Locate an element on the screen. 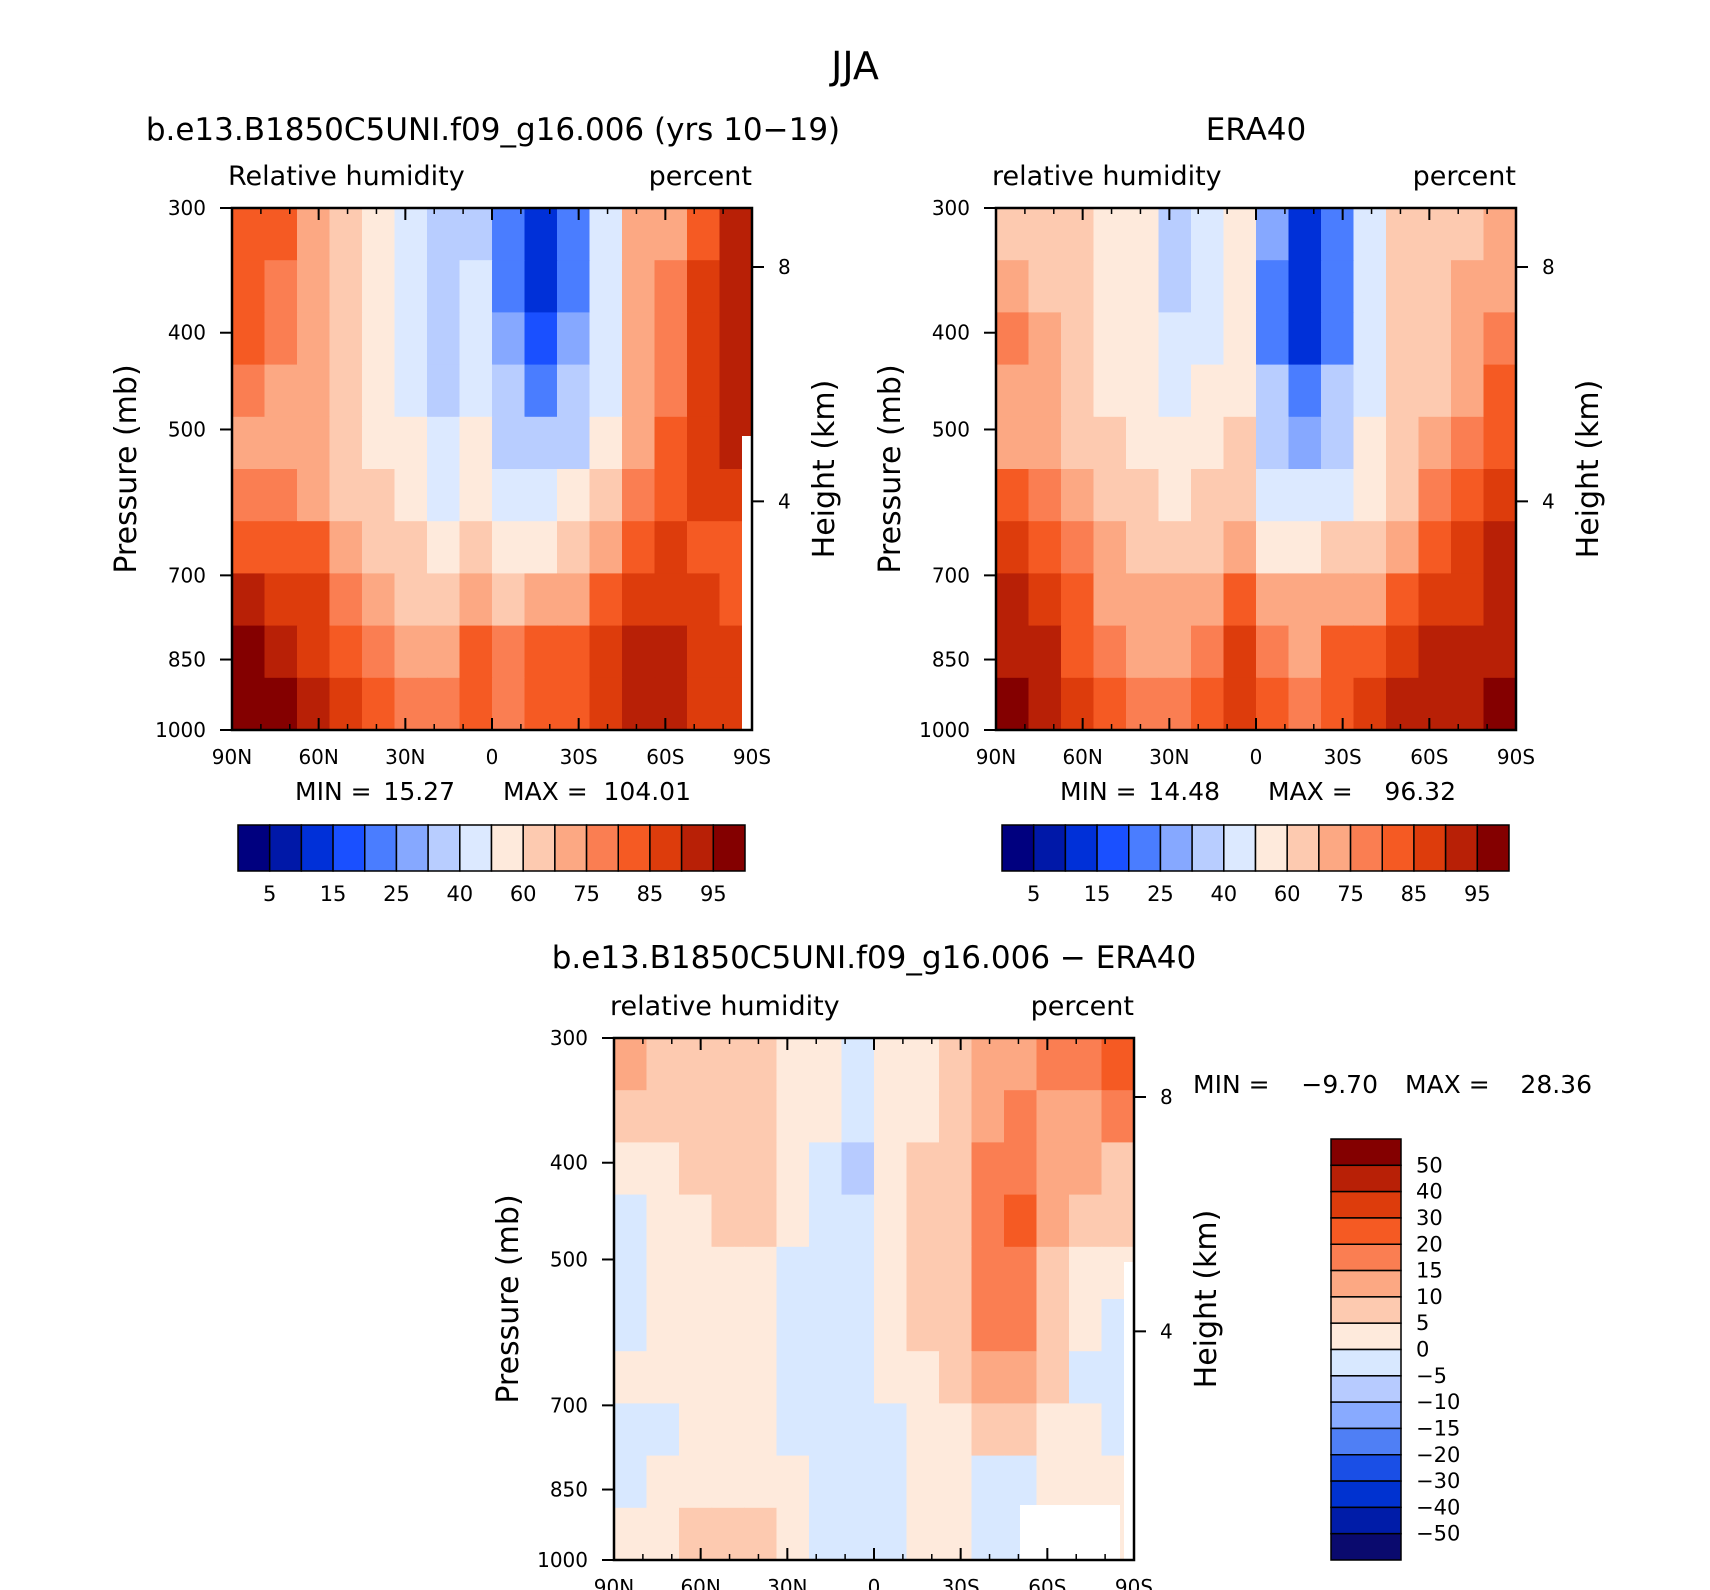  colorbar-label: −15 is located at coordinates (1438, 1428).